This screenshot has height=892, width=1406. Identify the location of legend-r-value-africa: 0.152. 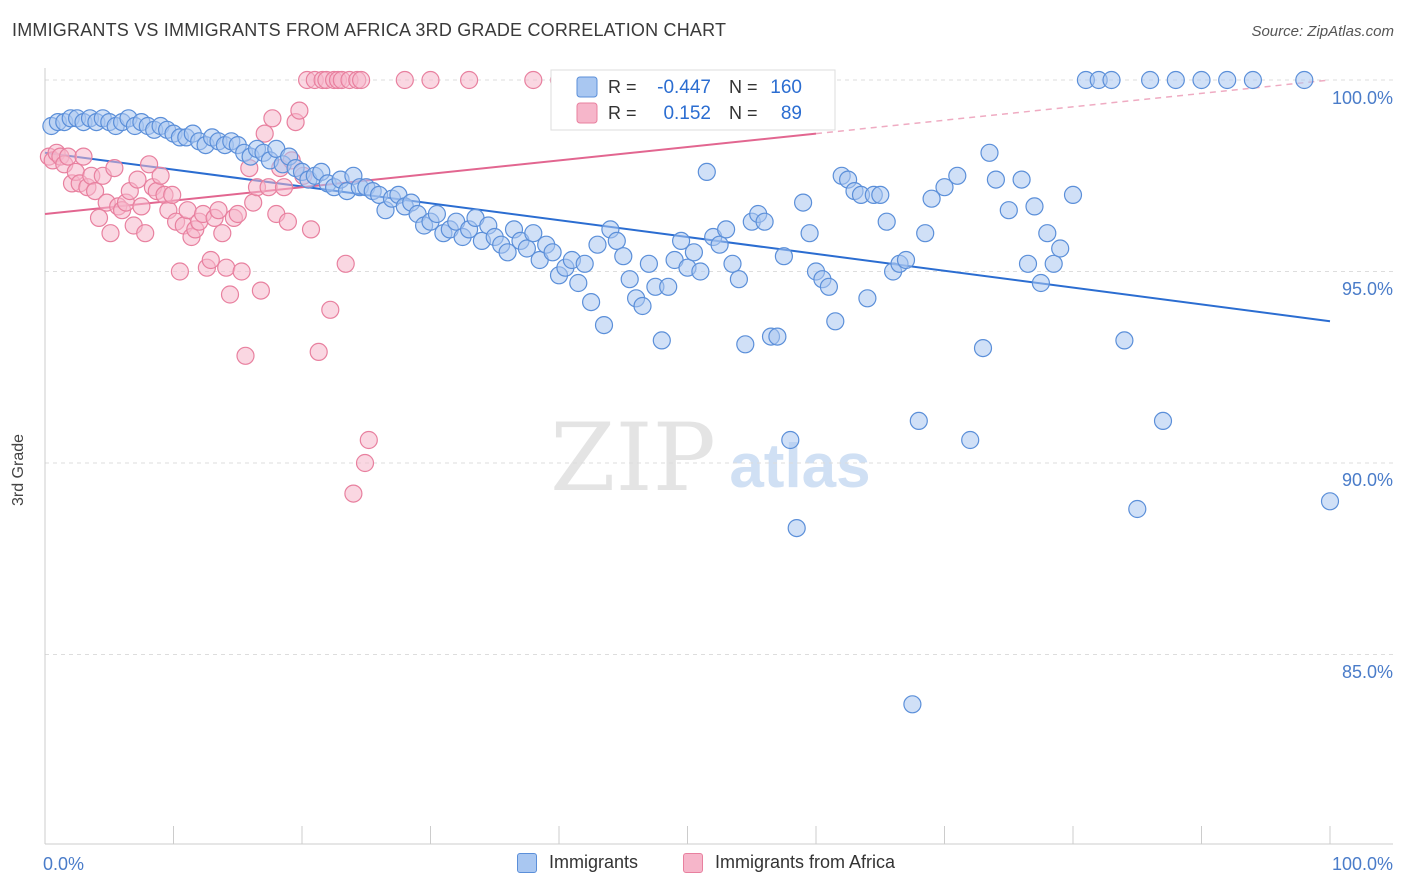
(687, 113).